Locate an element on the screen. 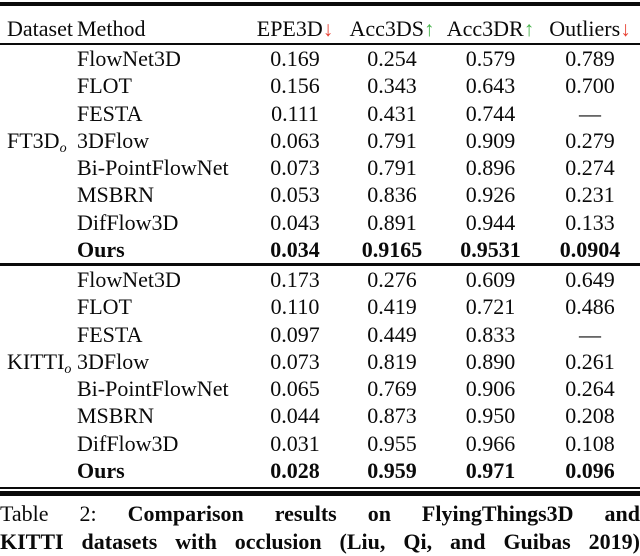  method-cell: DifFlow3D is located at coordinates (128, 222).